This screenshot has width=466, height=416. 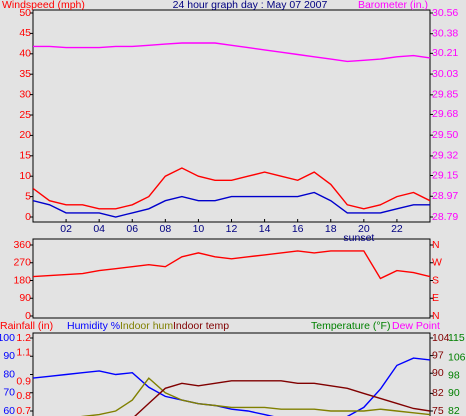 I want to click on y-tick-label: 30.03, so click(x=445, y=74).